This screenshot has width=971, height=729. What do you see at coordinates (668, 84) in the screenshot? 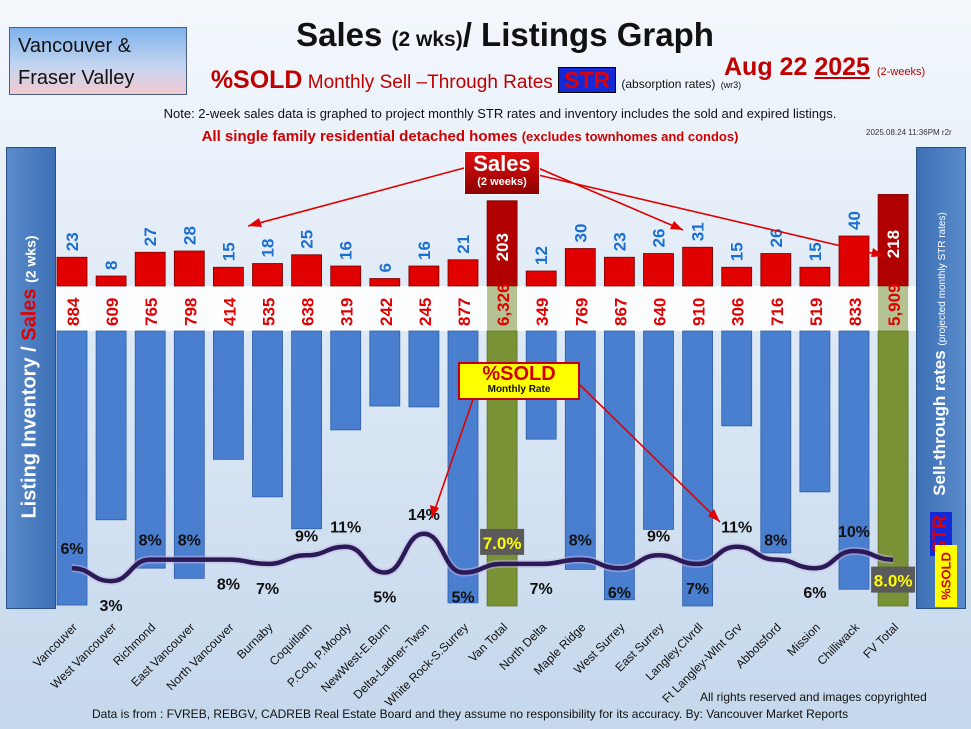
I see `absorption-note: (absorption rates)` at bounding box center [668, 84].